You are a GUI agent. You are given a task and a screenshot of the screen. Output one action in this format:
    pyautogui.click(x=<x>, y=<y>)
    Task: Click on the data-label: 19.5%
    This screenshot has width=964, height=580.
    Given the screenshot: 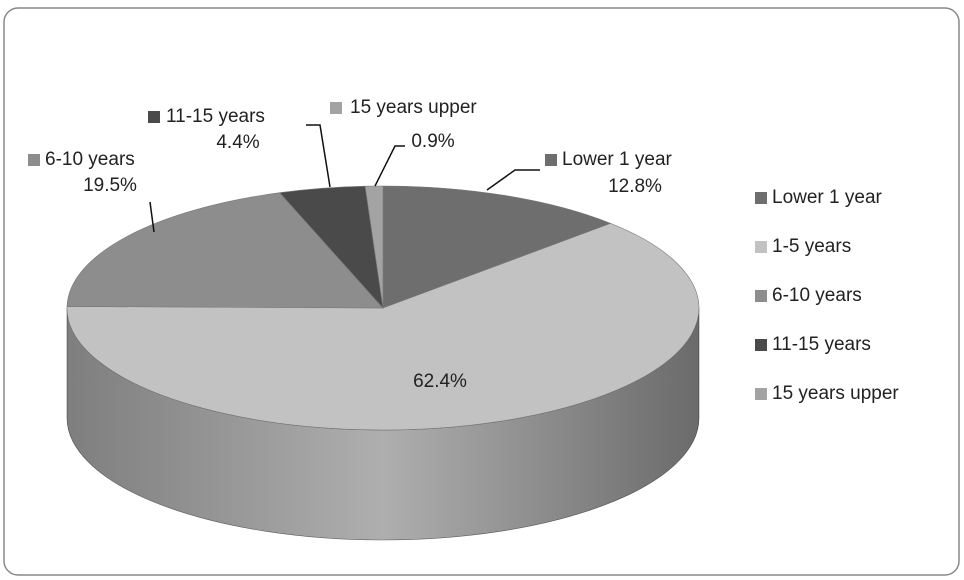 What is the action you would take?
    pyautogui.click(x=110, y=185)
    